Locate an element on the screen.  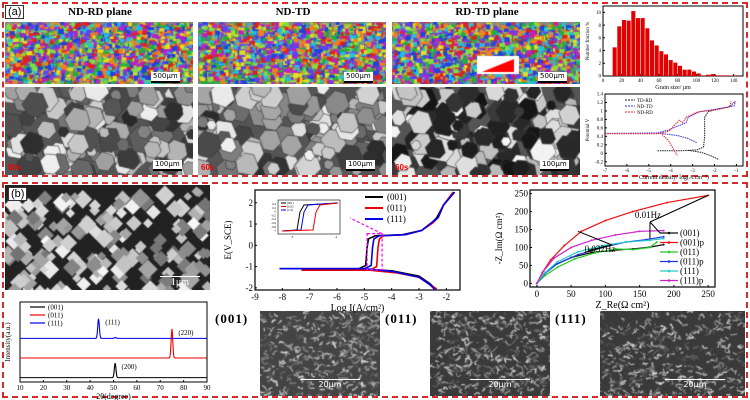
y-tick-label: 0.6 is located at coordinates (600, 129).